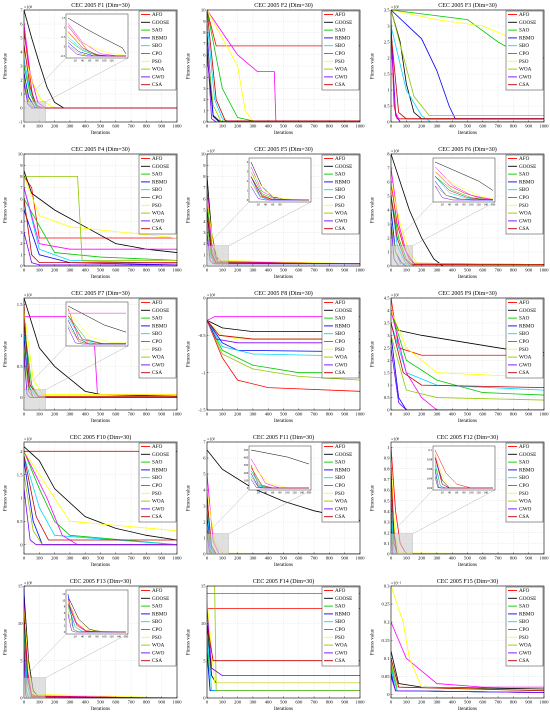 This screenshot has height=721, width=550. What do you see at coordinates (63, 18) in the screenshot?
I see `inset-y-tick-label: 1.5` at bounding box center [63, 18].